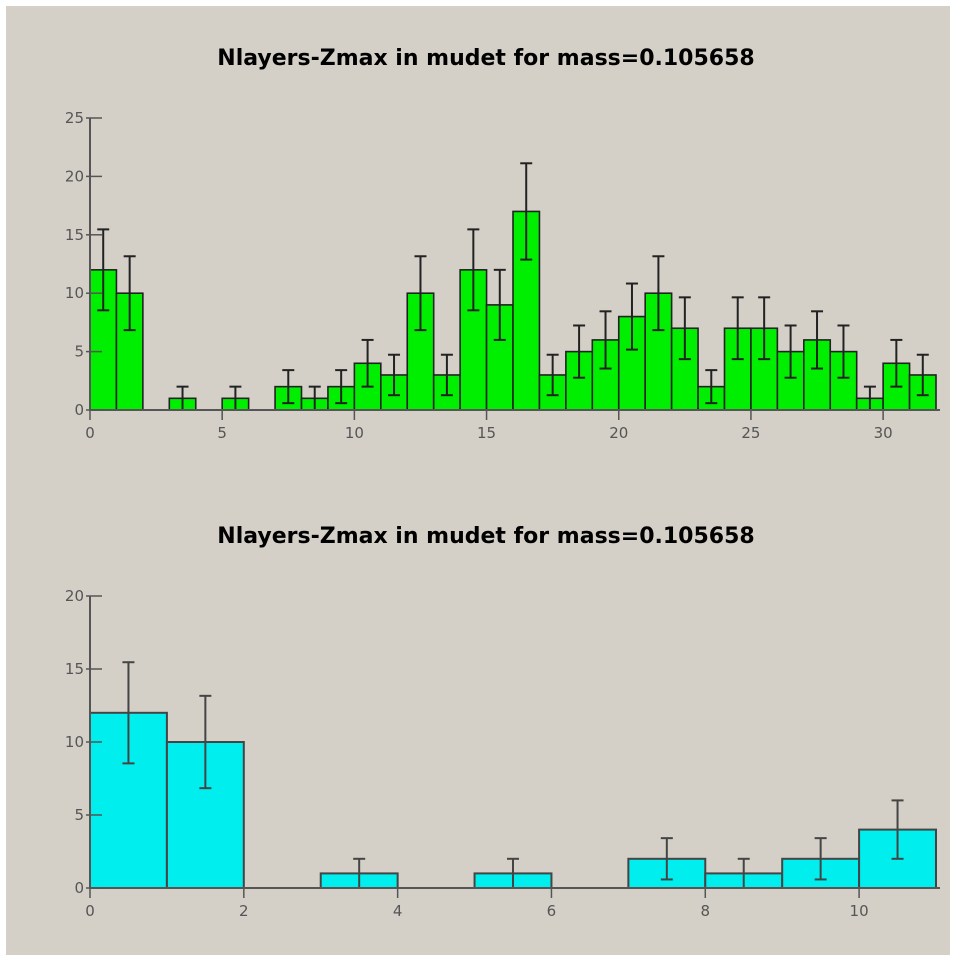  What do you see at coordinates (79, 888) in the screenshot?
I see `y-tick-label-1-0: 0` at bounding box center [79, 888].